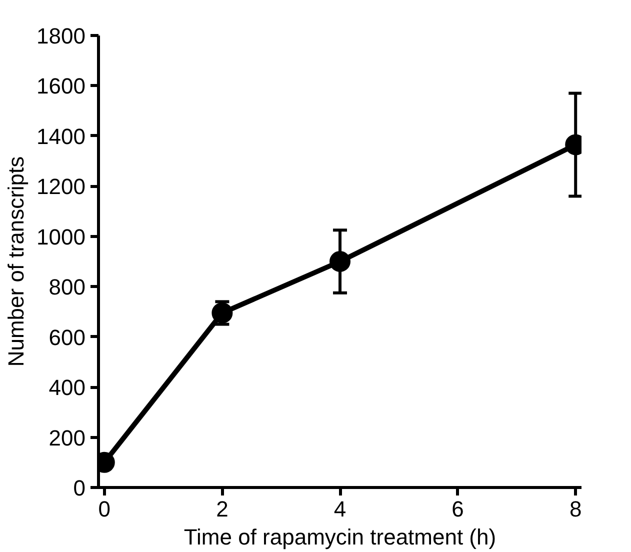 Image resolution: width=631 pixels, height=552 pixels. I want to click on y-tick-label: 0, so click(79, 488).